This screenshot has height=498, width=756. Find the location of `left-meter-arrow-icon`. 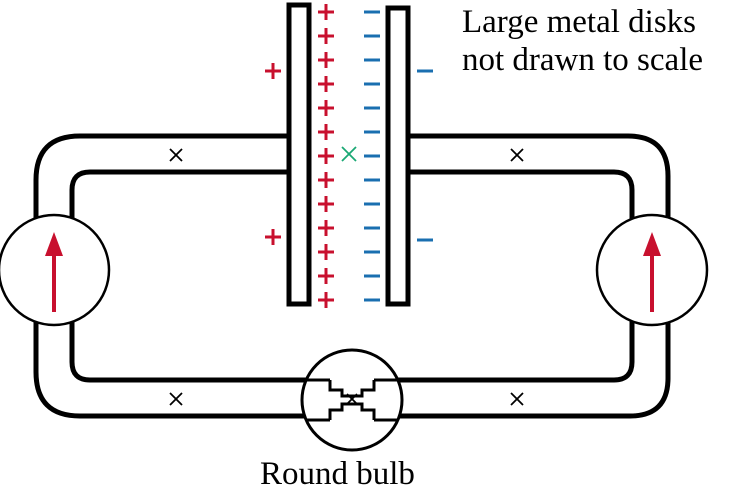

left-meter-arrow-icon is located at coordinates (54, 244).